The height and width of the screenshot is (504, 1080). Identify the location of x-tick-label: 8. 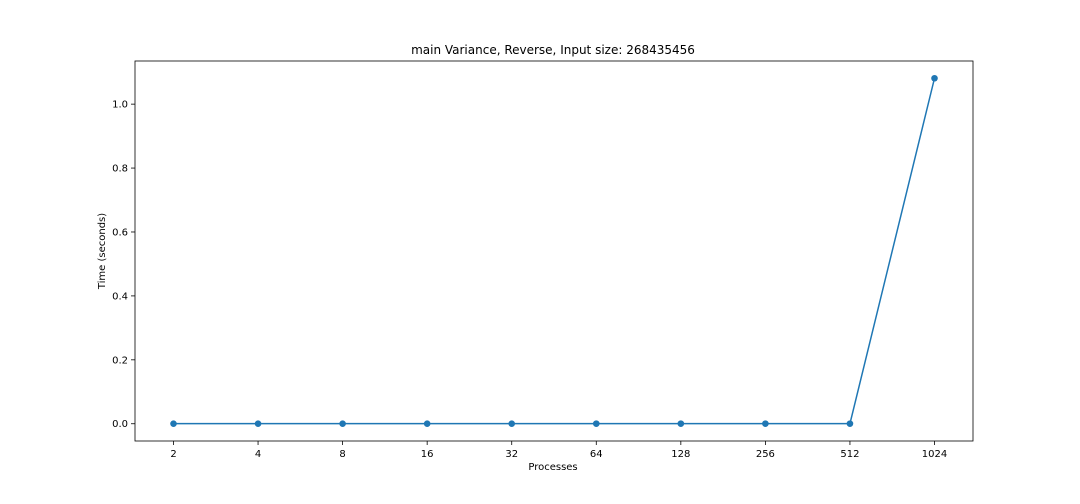
(342, 454).